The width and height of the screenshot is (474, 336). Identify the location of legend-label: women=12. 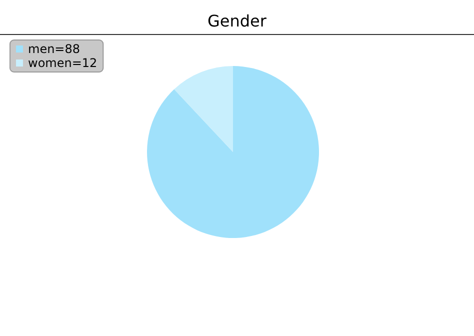
(63, 63).